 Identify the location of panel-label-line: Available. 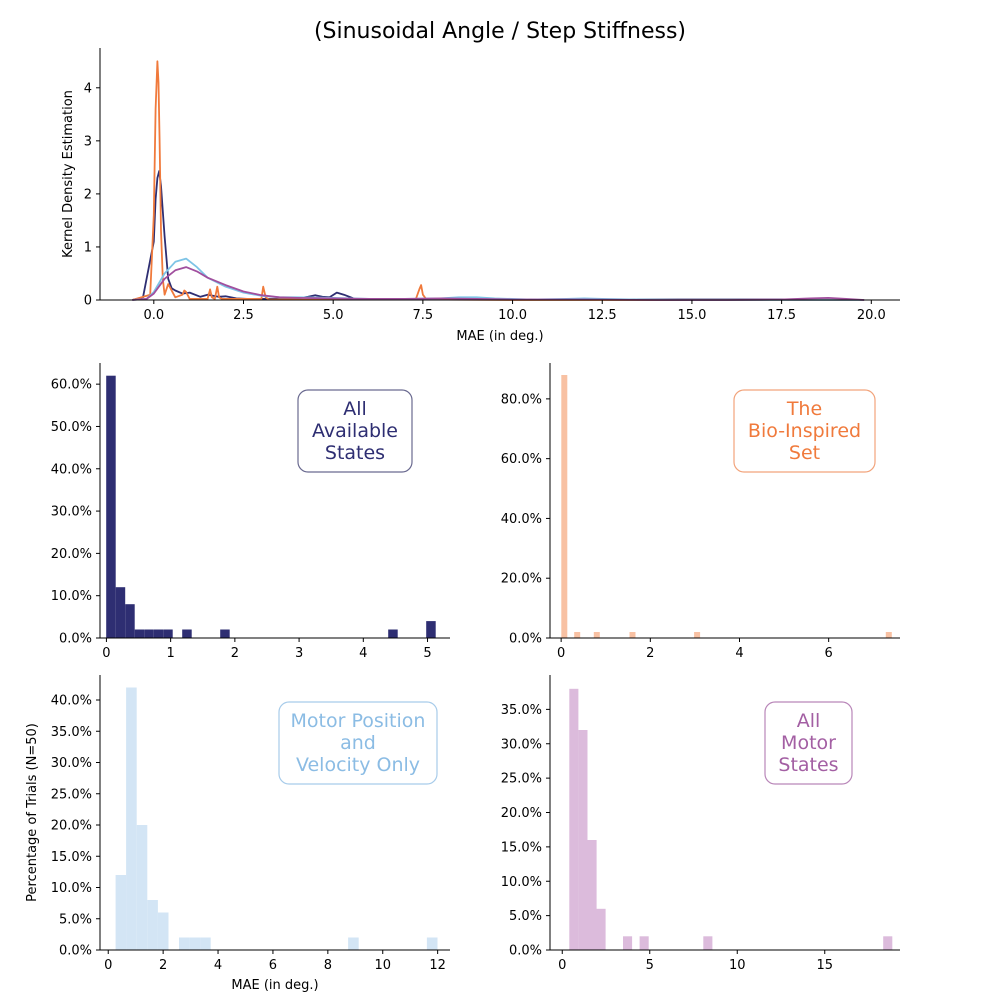
(355, 431).